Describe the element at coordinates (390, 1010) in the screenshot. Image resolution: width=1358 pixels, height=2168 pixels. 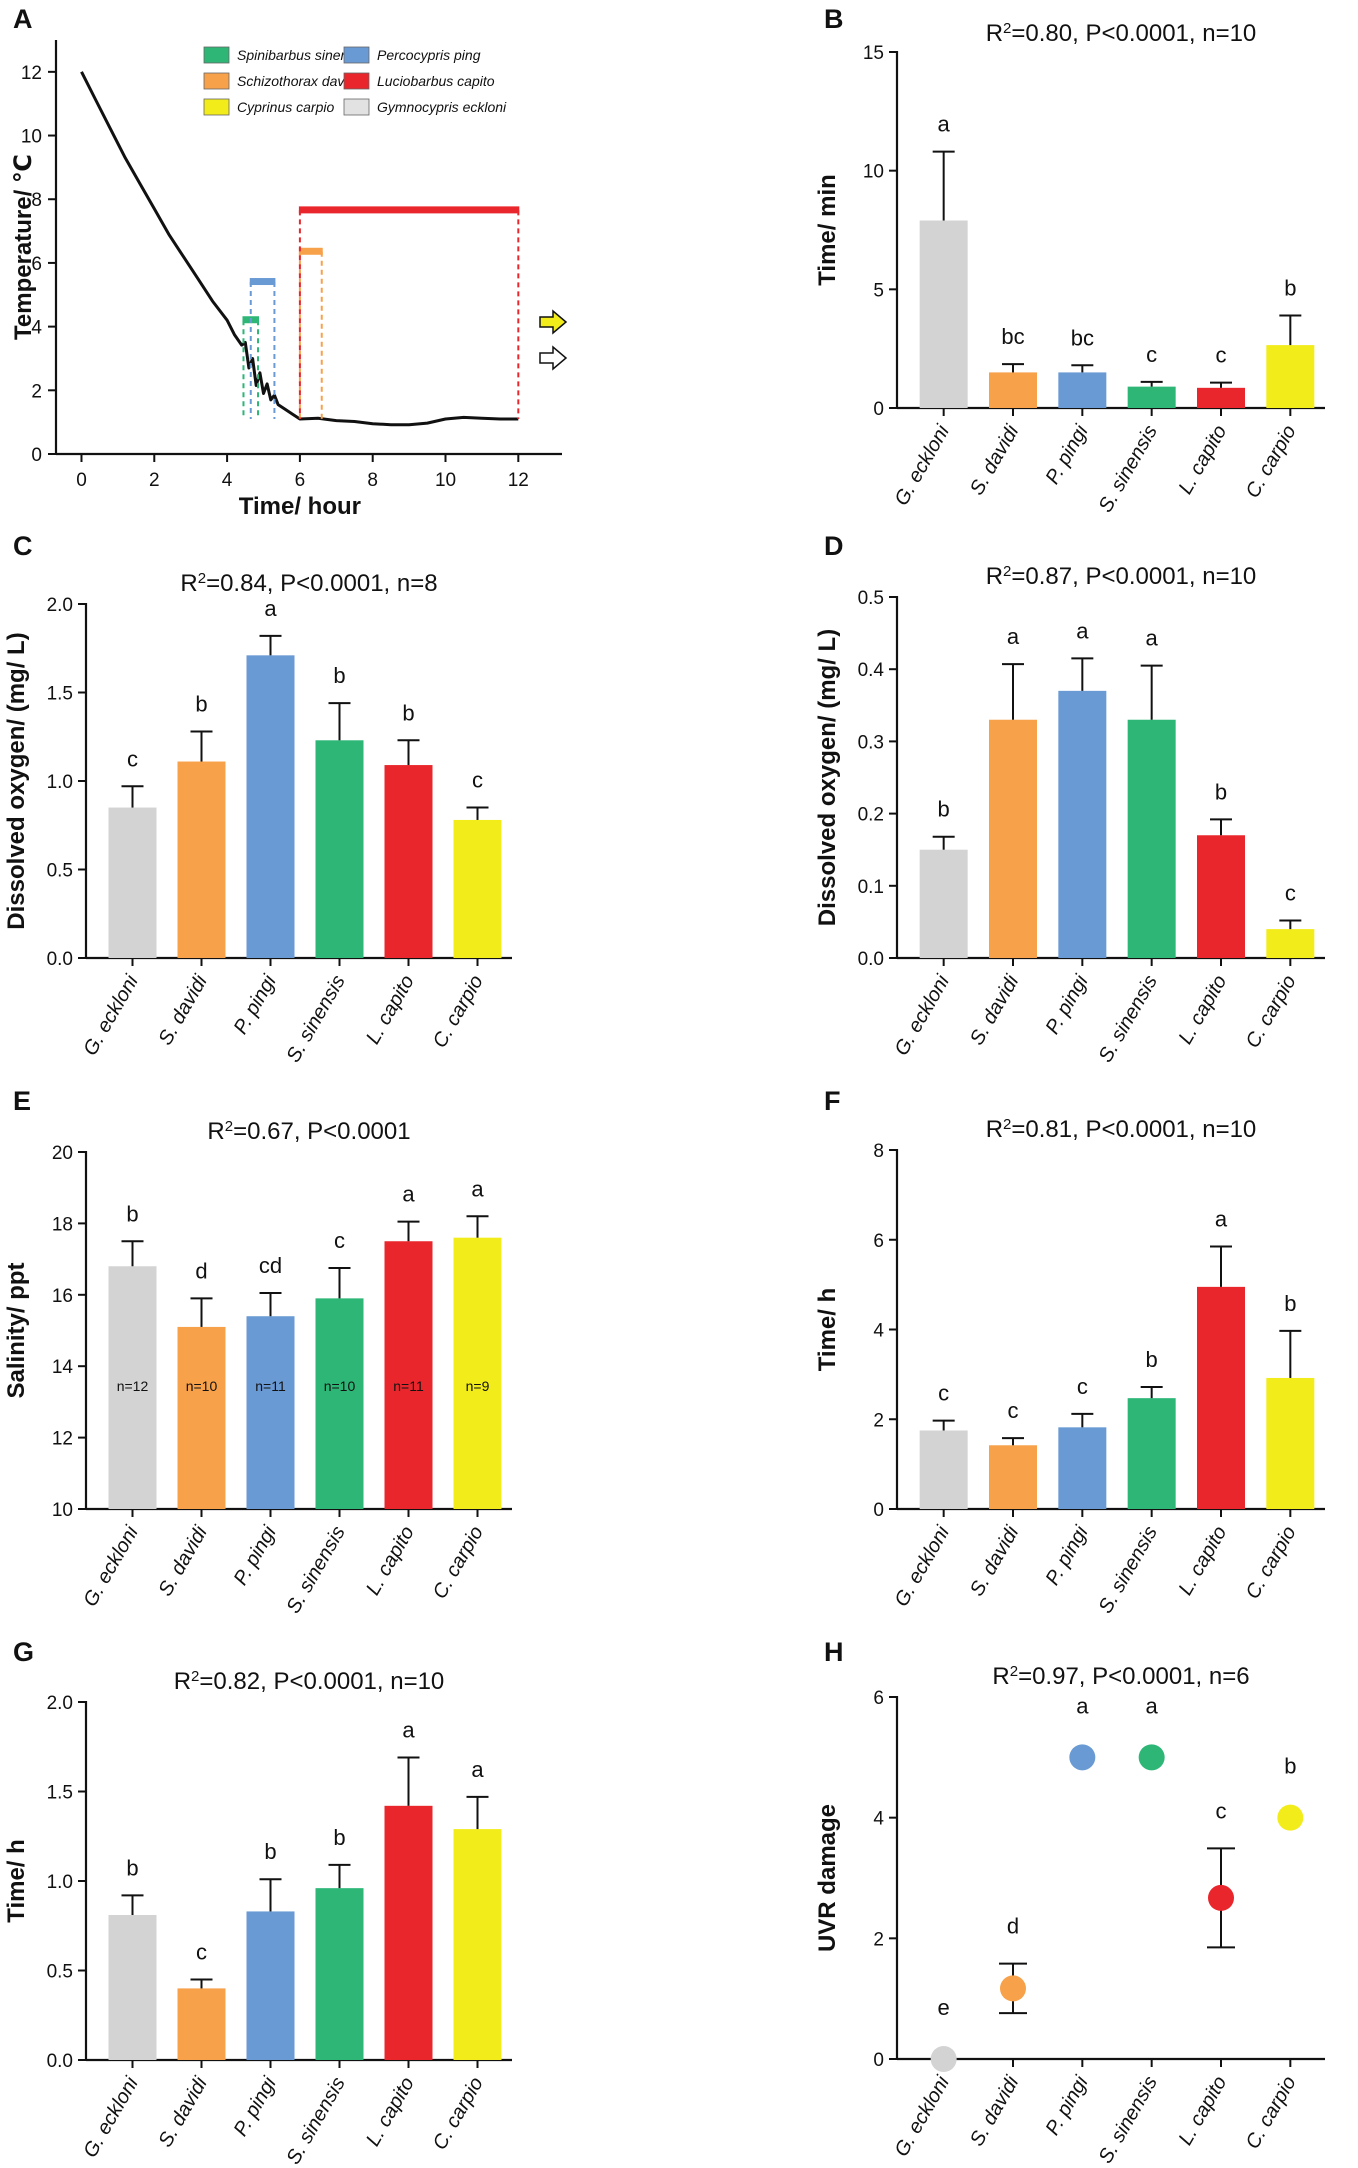
I see `category-label: L. capito` at that location.